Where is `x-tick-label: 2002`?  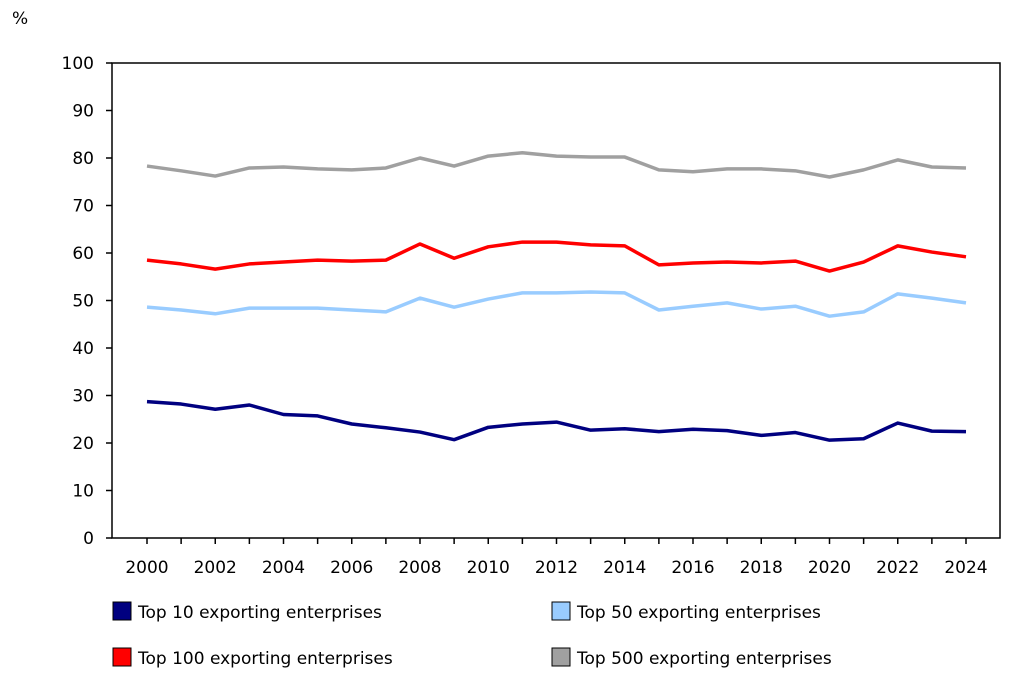
x-tick-label: 2002 is located at coordinates (215, 568).